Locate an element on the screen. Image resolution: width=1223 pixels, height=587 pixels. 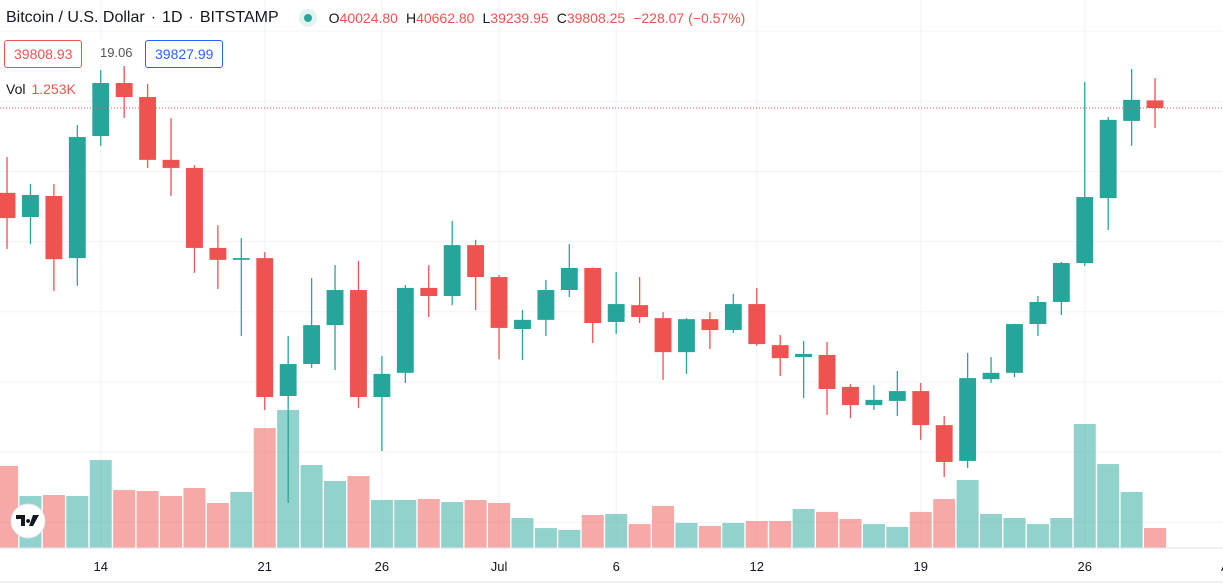
logo is located at coordinates (28, 521).